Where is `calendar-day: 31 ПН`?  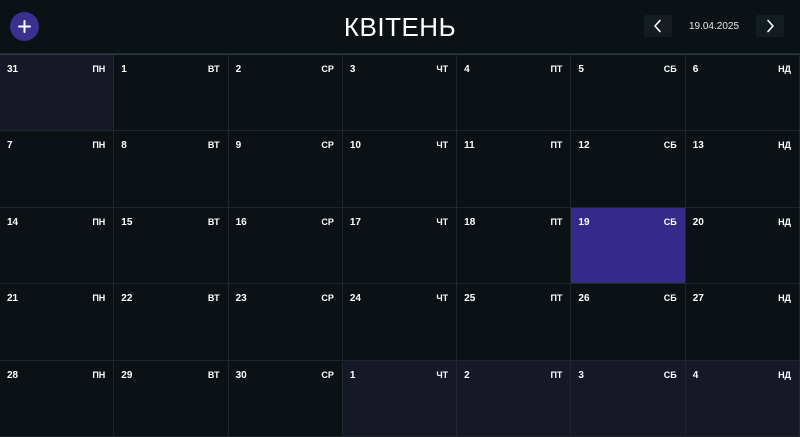 calendar-day: 31 ПН is located at coordinates (57, 93).